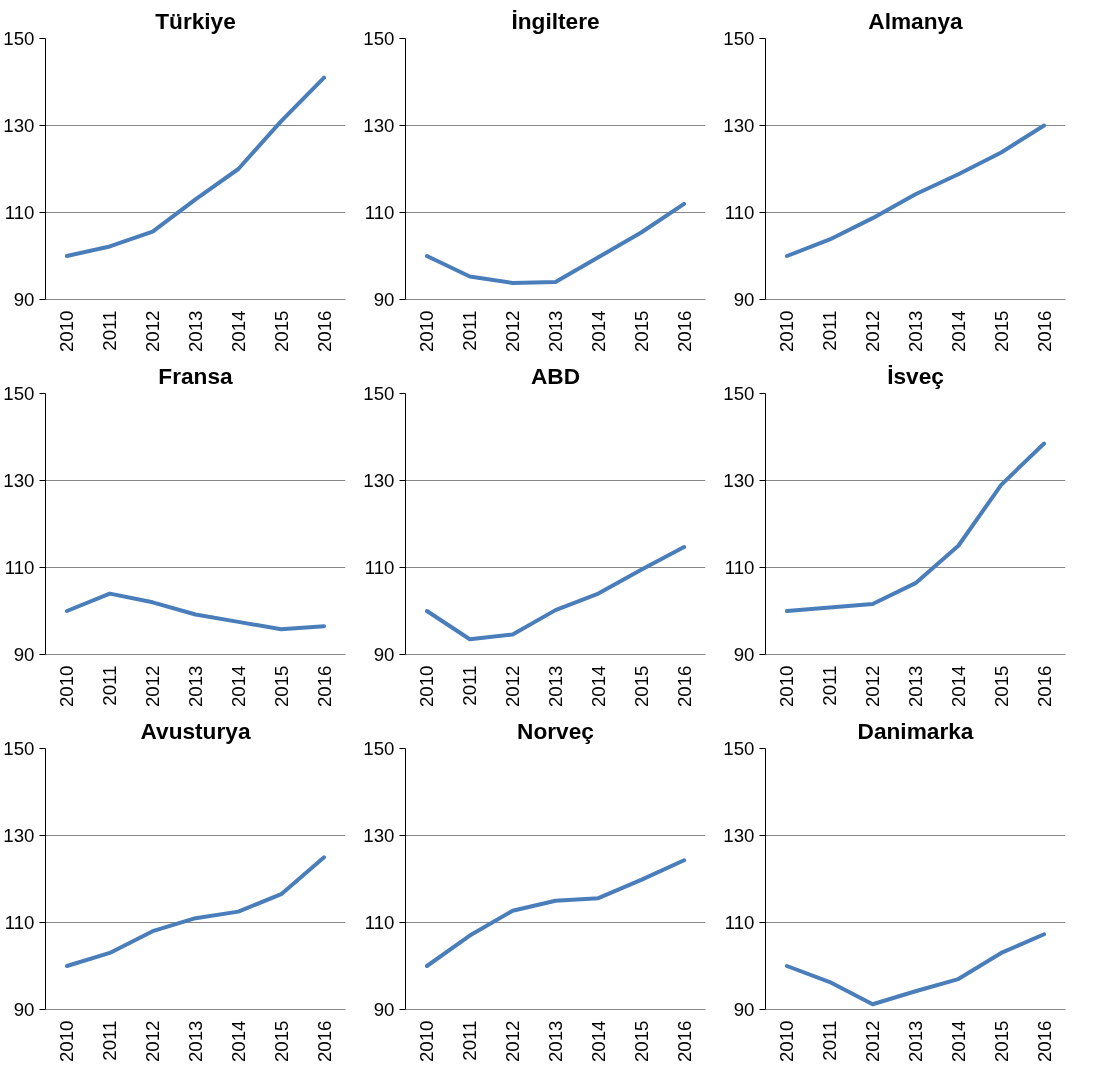 The image size is (1101, 1086). What do you see at coordinates (915, 730) in the screenshot?
I see `chart-title: Danimarka` at bounding box center [915, 730].